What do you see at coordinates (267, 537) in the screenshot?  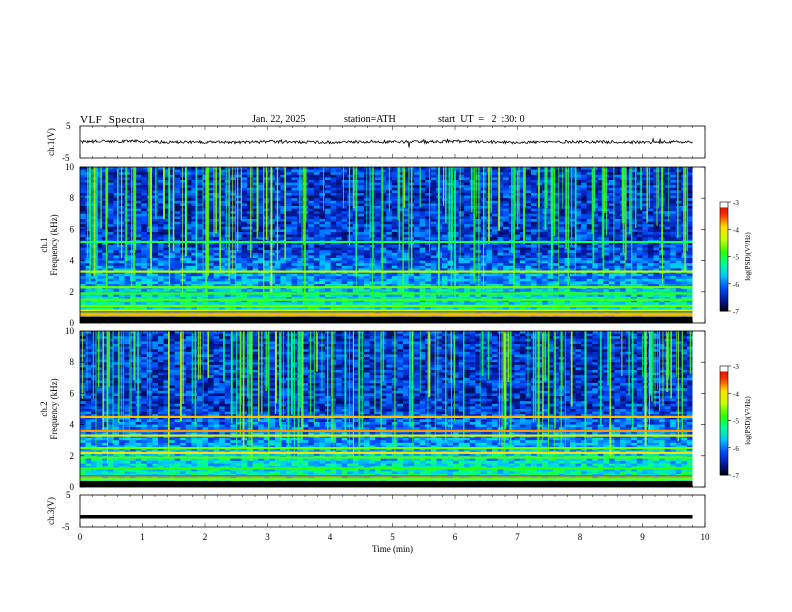 I see `x-tick-label: 3` at bounding box center [267, 537].